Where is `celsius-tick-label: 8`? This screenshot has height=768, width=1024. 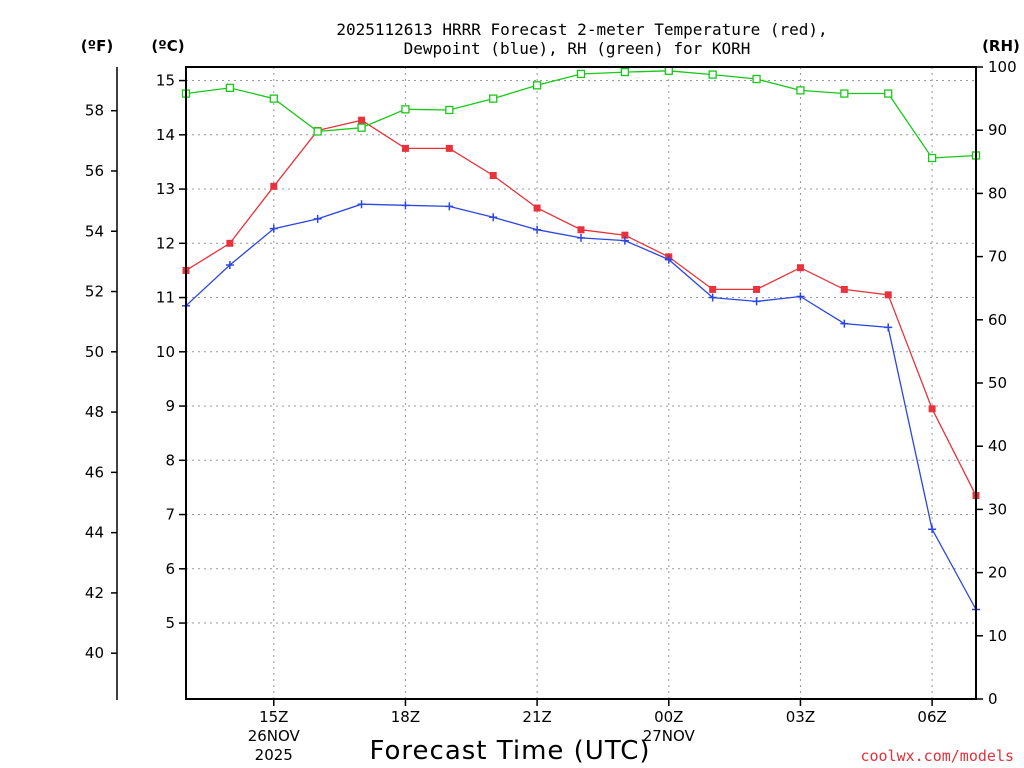 celsius-tick-label: 8 is located at coordinates (170, 460).